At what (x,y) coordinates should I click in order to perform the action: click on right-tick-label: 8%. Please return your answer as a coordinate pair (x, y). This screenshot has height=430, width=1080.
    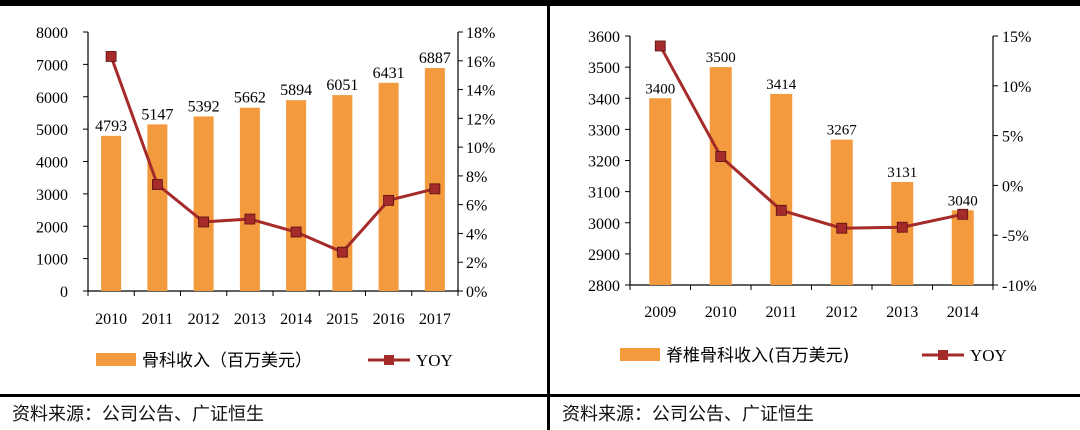
    Looking at the image, I should click on (476, 177).